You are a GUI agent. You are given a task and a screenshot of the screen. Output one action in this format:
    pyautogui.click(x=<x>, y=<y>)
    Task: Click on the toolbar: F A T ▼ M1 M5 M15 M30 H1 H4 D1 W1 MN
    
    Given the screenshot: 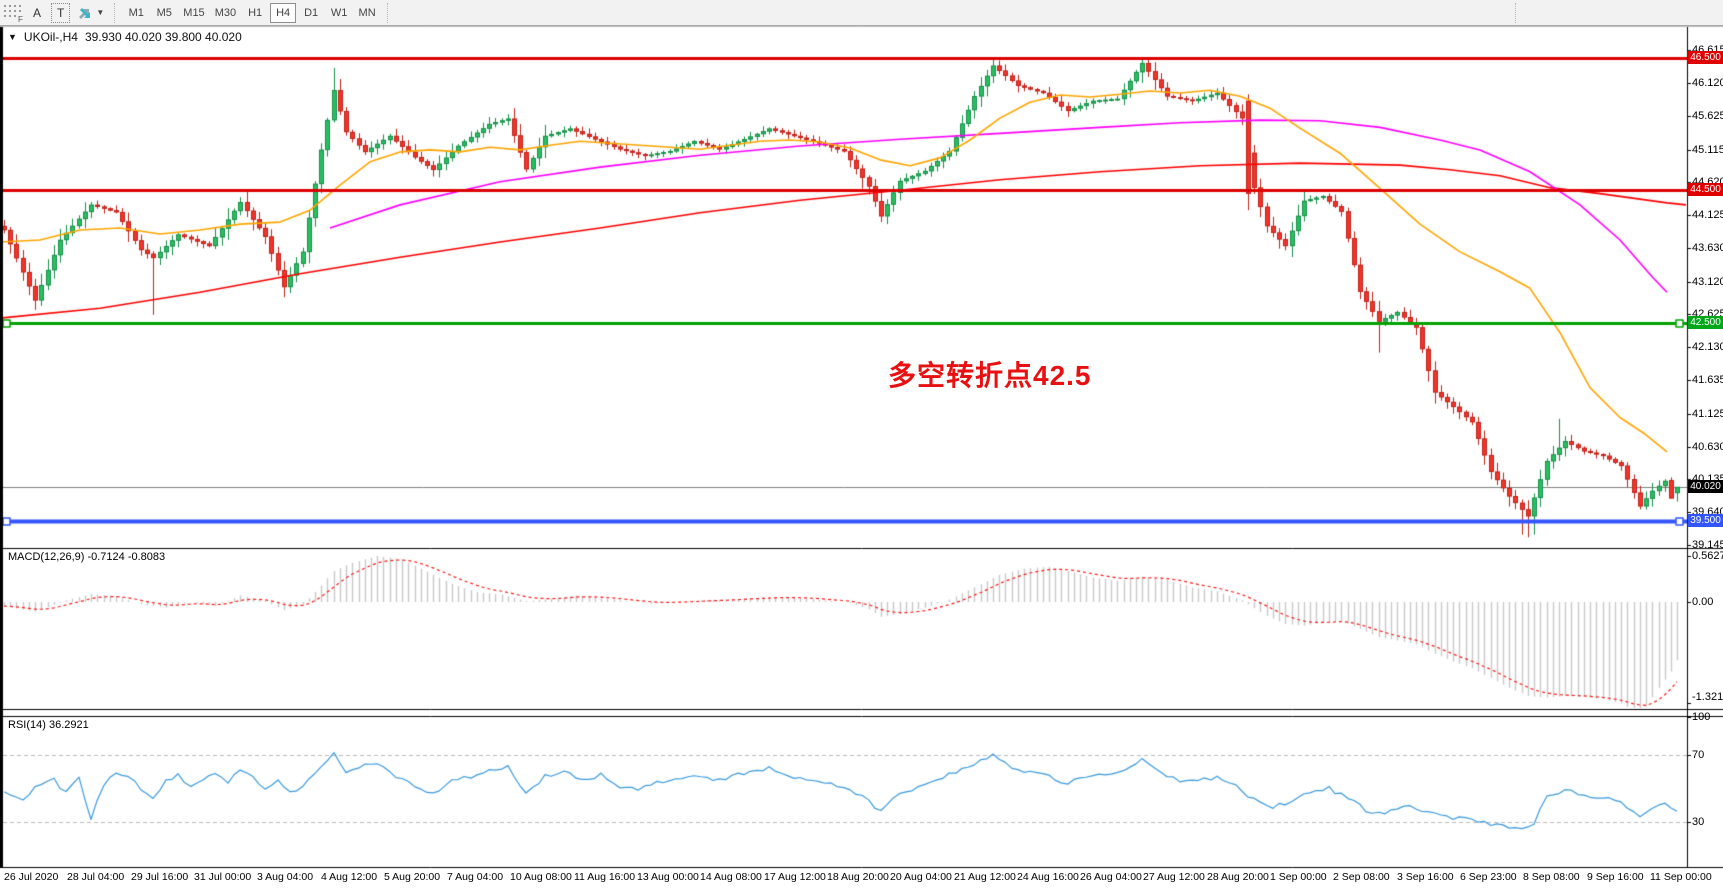 What is the action you would take?
    pyautogui.click(x=861, y=13)
    